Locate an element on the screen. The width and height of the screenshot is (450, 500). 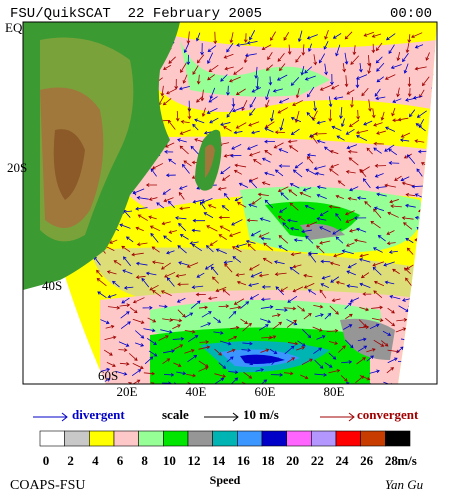
colorbar-swatch is located at coordinates (77, 438).